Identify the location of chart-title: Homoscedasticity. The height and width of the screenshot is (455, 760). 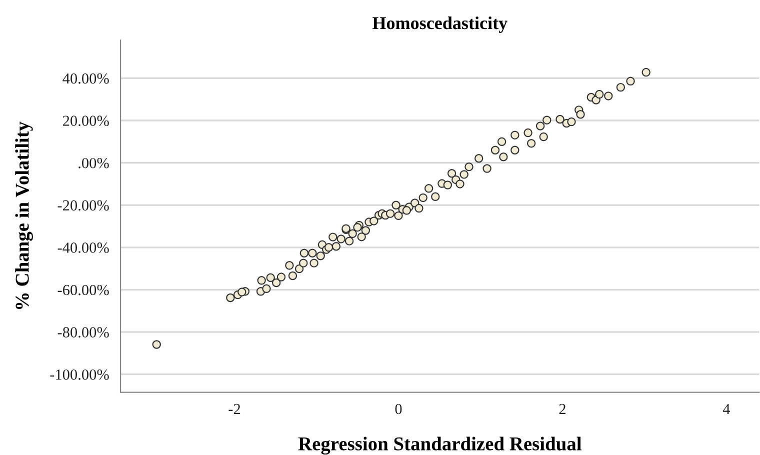
(440, 24).